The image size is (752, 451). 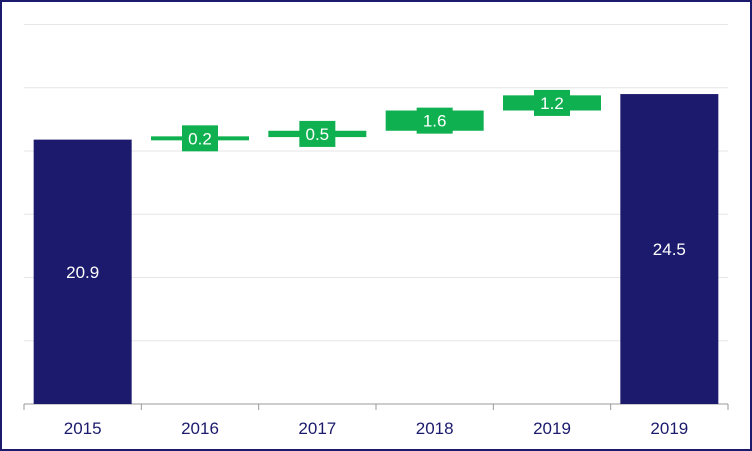 I want to click on x-tick-label: 2016, so click(x=200, y=428).